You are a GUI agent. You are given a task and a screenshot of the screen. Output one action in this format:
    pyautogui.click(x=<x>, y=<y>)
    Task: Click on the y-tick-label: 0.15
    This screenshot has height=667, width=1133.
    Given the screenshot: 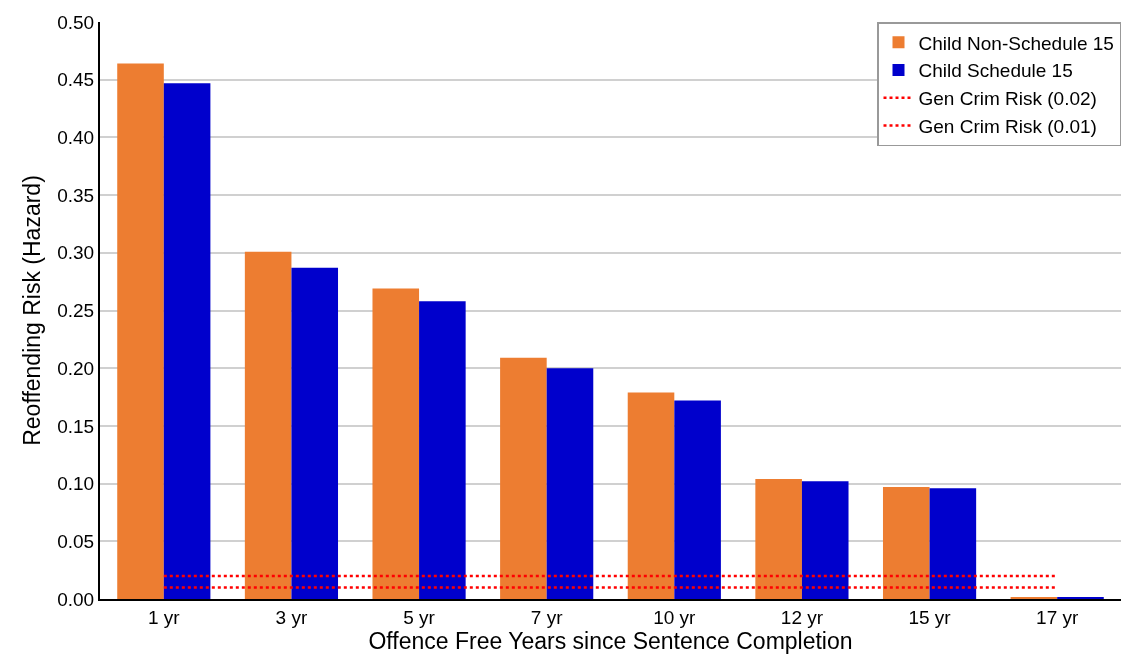 What is the action you would take?
    pyautogui.click(x=76, y=426)
    